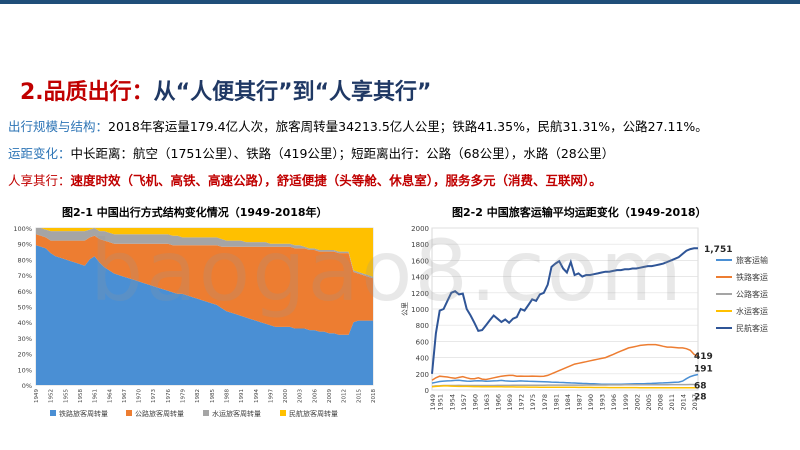  Describe the element at coordinates (700, 386) in the screenshot. I see `chart2-end-value-label: 68` at that location.